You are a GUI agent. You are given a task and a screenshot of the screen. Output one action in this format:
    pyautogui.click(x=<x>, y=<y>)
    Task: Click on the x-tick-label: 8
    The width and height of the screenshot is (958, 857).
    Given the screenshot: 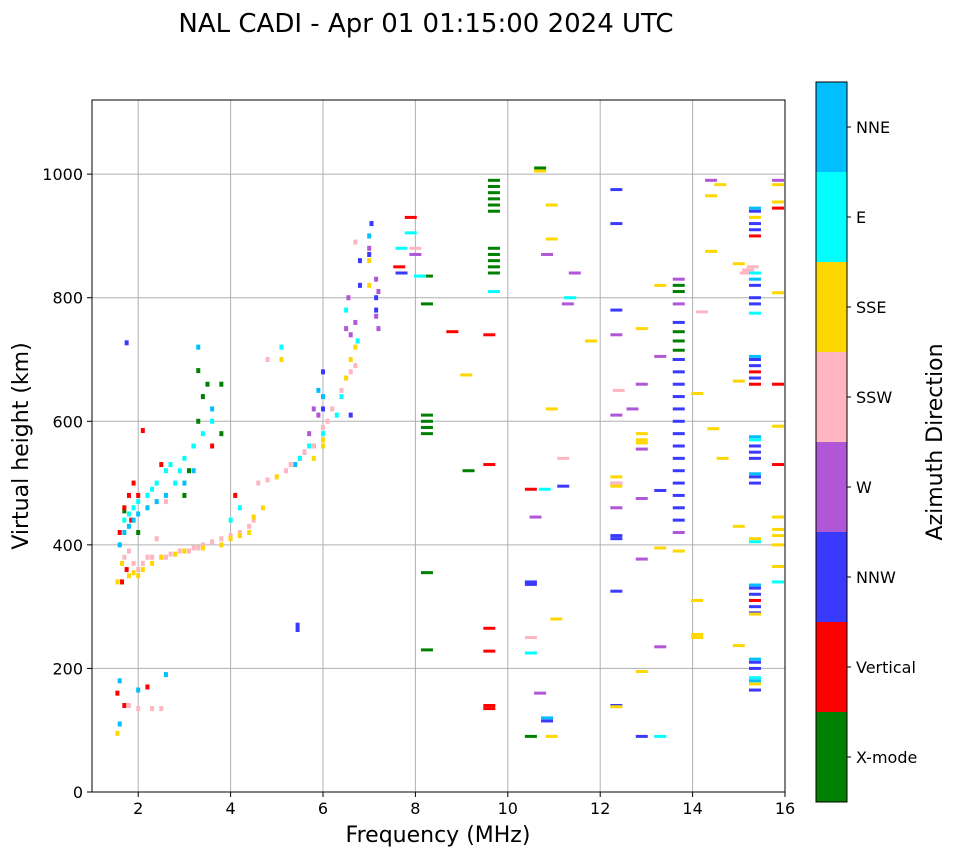 What is the action you would take?
    pyautogui.click(x=415, y=808)
    